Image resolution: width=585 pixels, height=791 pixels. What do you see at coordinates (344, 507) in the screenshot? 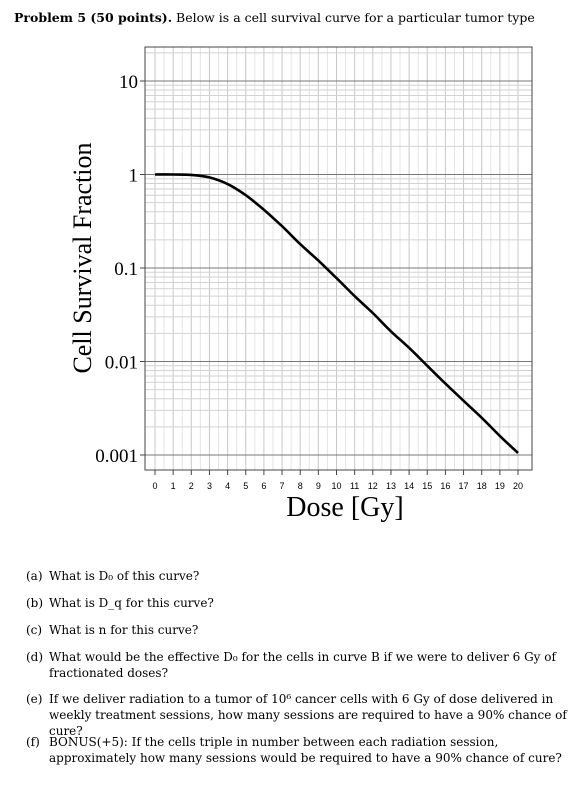
I see `x-axis-label: Dose [Gy]` at bounding box center [344, 507].